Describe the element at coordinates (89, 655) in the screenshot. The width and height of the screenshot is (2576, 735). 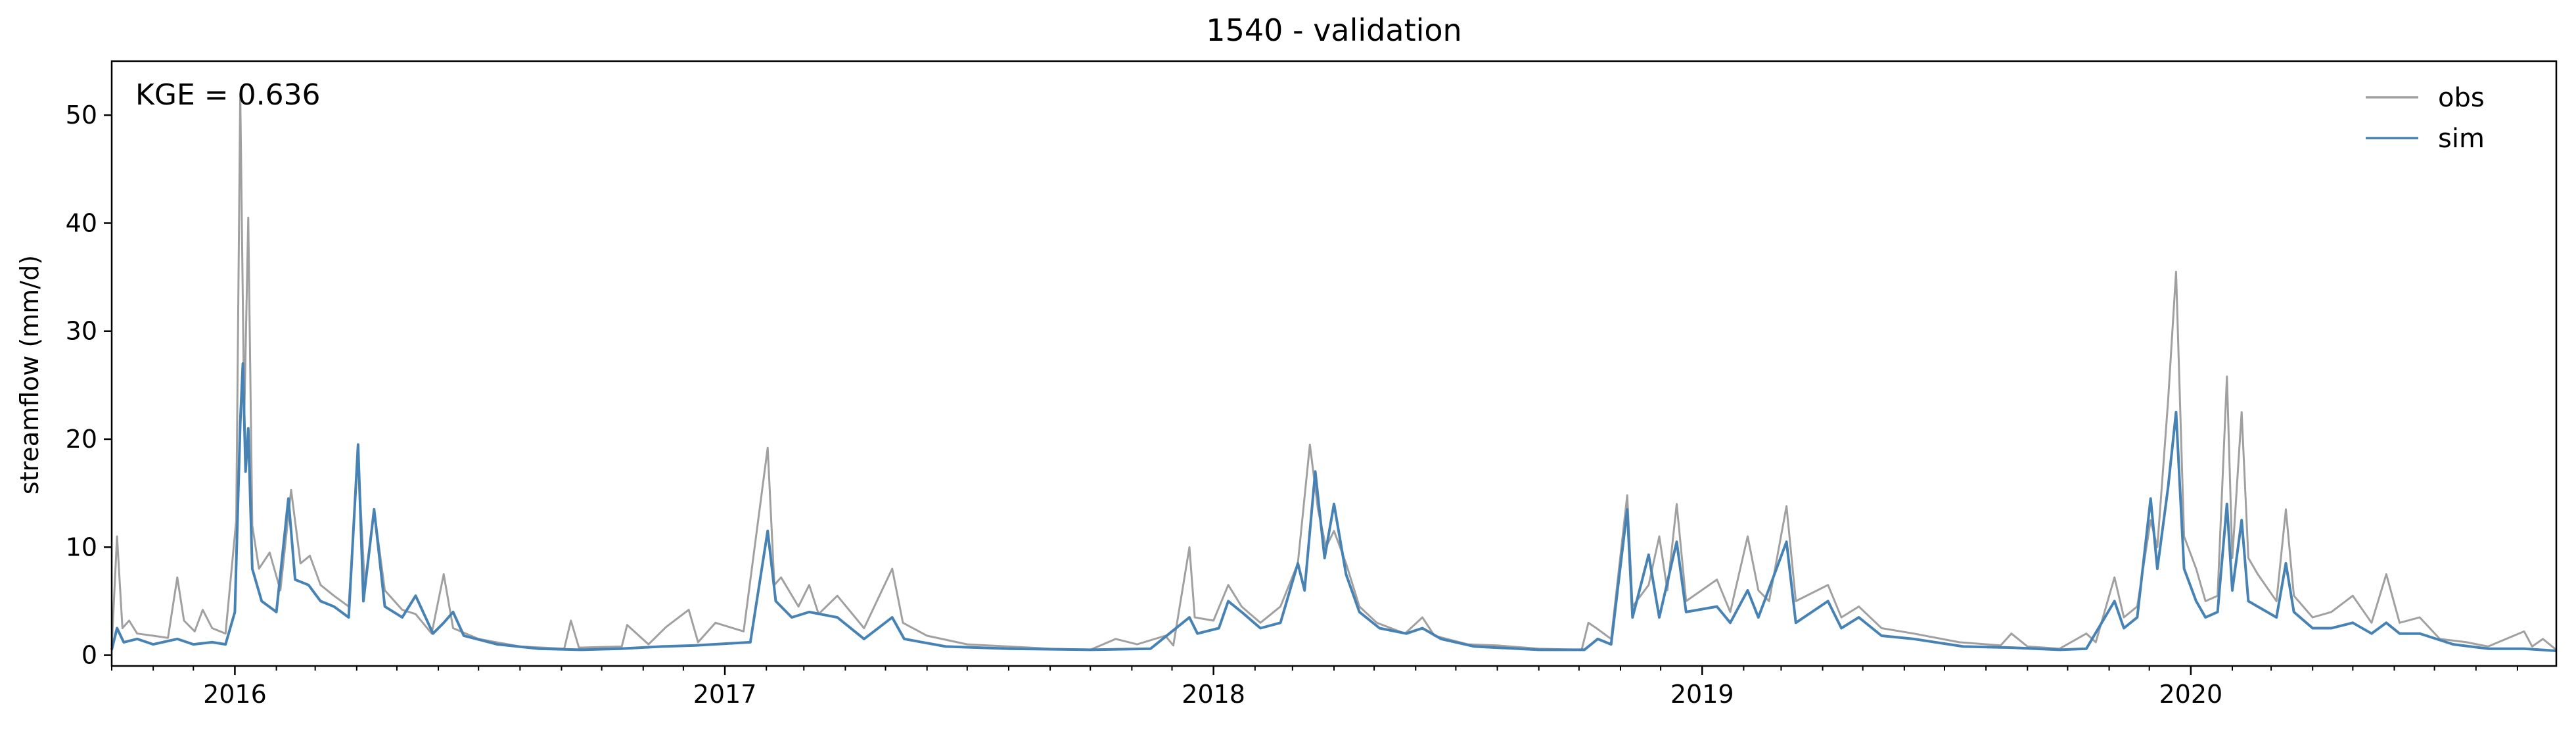
I see `y-tick-label: 0` at that location.